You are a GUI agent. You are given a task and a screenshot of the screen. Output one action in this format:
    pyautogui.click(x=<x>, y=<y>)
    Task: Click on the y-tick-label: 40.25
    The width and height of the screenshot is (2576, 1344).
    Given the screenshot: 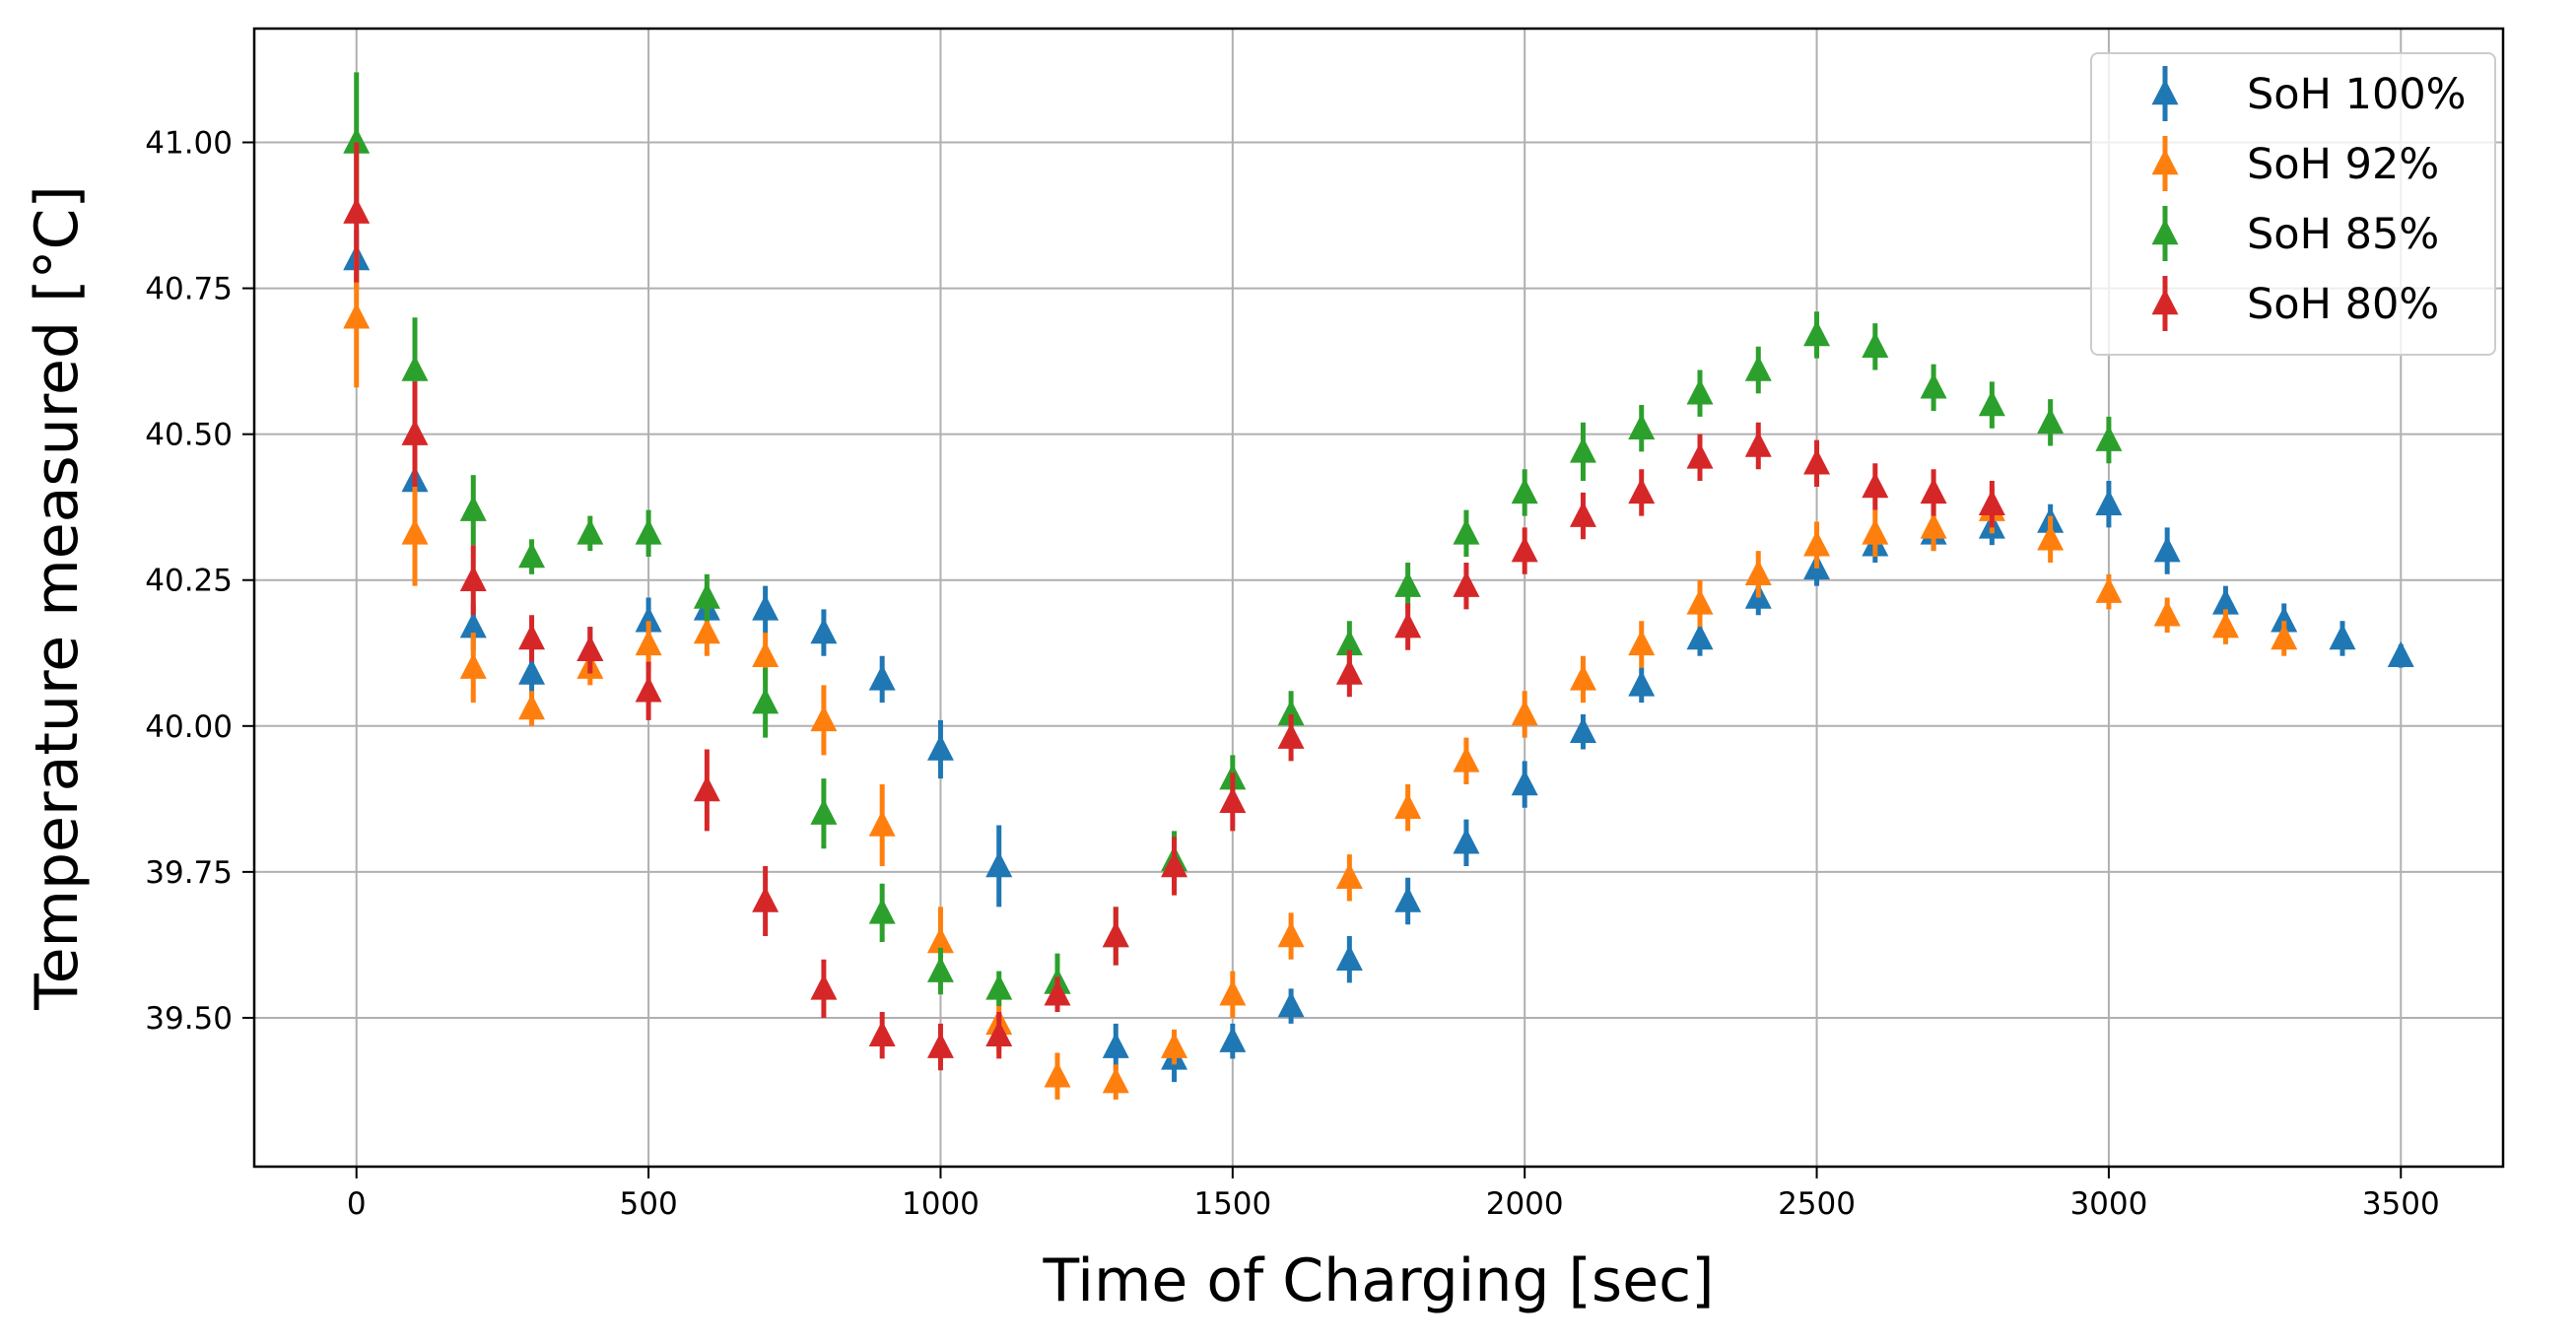 What is the action you would take?
    pyautogui.click(x=189, y=581)
    